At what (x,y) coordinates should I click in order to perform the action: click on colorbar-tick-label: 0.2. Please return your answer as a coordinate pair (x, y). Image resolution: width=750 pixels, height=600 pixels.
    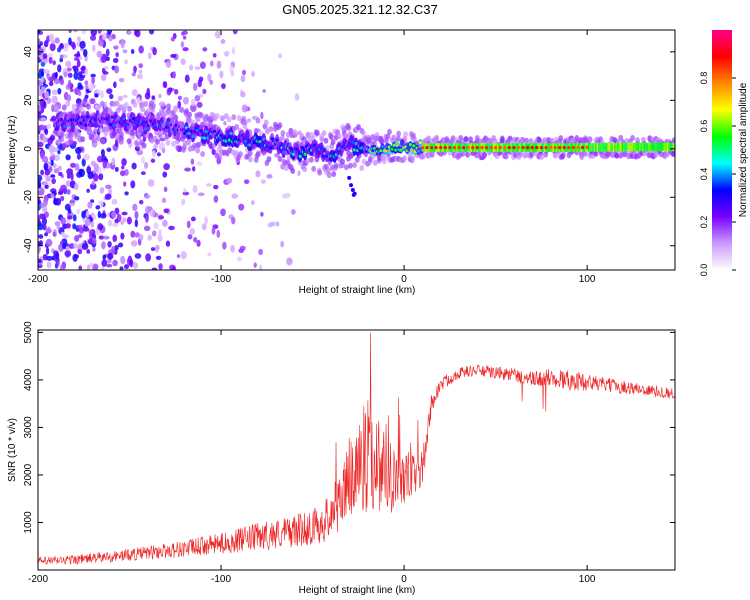
    Looking at the image, I should click on (704, 222).